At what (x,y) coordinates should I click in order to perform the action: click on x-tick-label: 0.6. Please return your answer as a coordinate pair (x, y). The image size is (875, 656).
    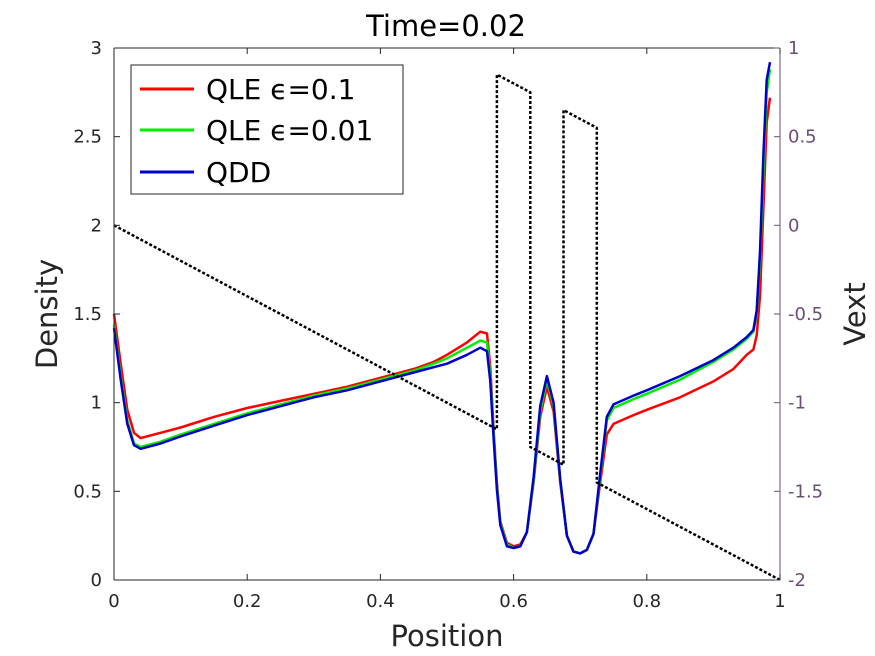
    Looking at the image, I should click on (513, 601).